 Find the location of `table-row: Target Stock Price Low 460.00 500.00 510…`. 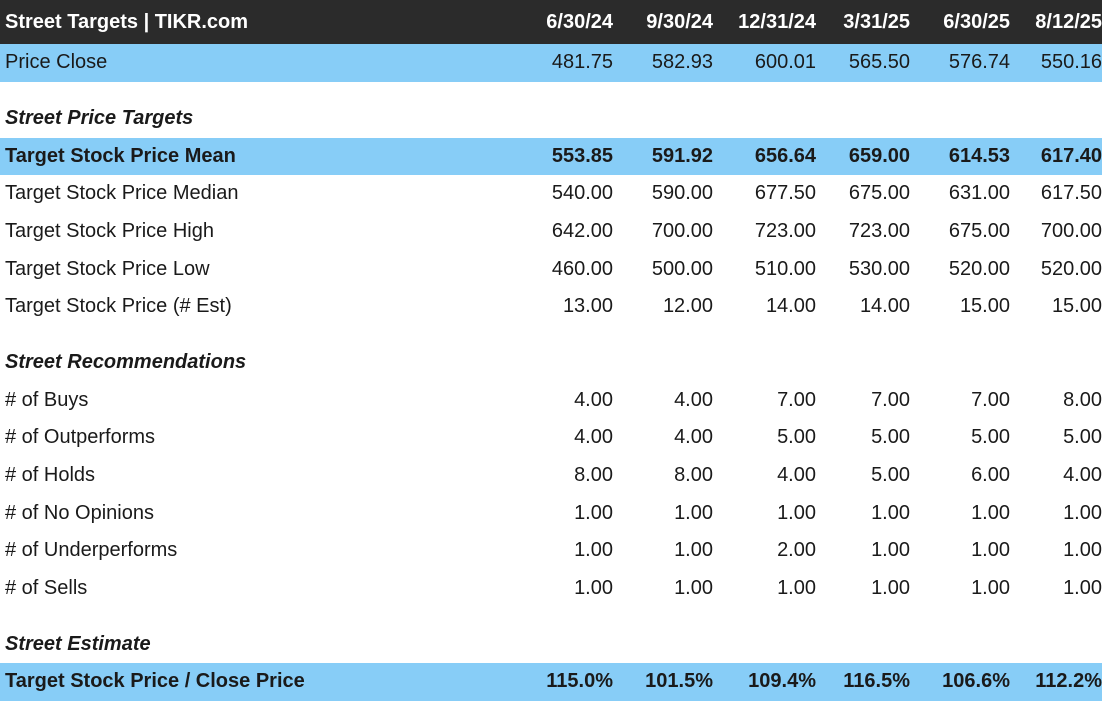

table-row: Target Stock Price Low 460.00 500.00 510… is located at coordinates (551, 269).